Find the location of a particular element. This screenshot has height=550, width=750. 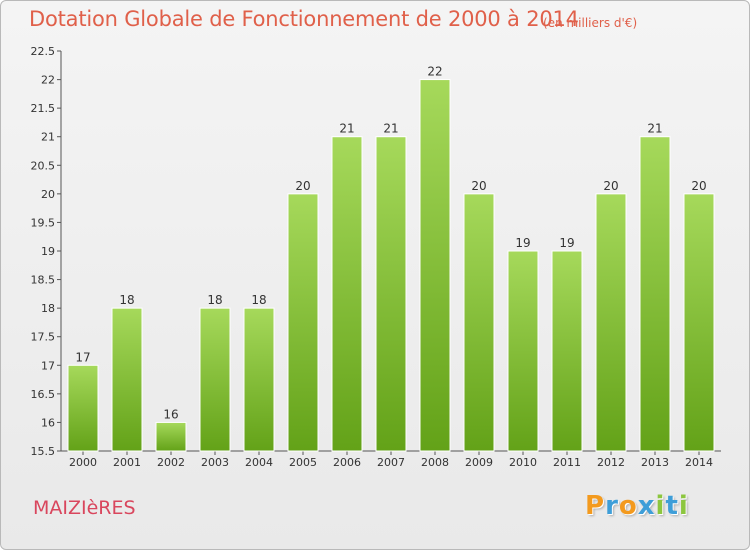

y-tick-label: 15.5 is located at coordinates (43, 451).